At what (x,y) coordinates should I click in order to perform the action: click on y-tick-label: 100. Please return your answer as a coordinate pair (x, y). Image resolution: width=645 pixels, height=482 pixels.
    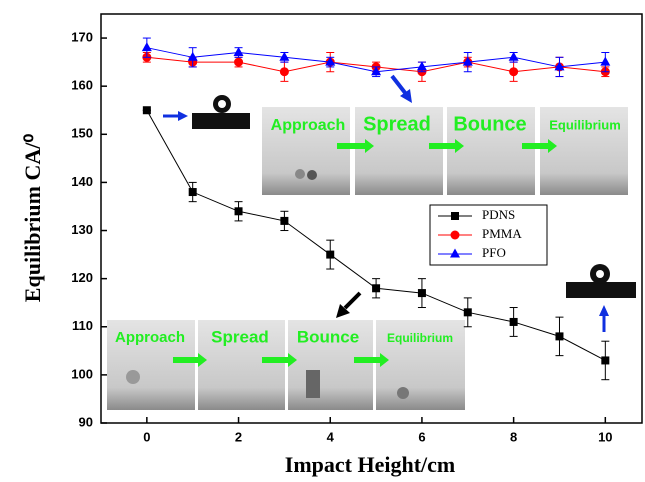
    Looking at the image, I should click on (82, 373).